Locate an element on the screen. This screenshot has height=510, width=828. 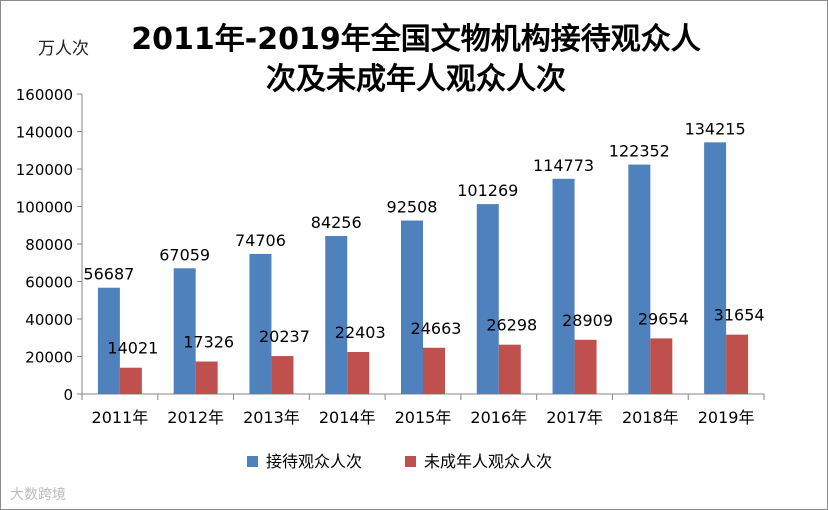
y-tick-label: 80000 is located at coordinates (49, 245).